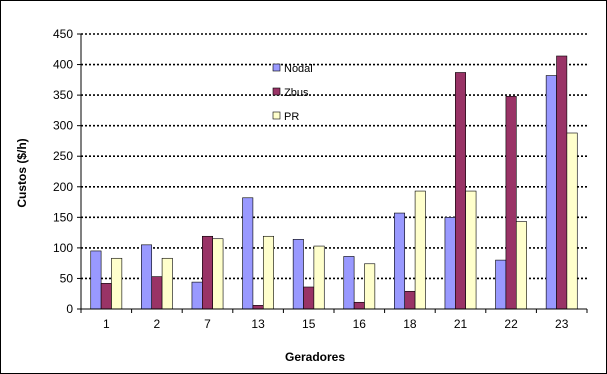  Describe the element at coordinates (291, 117) in the screenshot. I see `legend-label-pr: PR` at that location.